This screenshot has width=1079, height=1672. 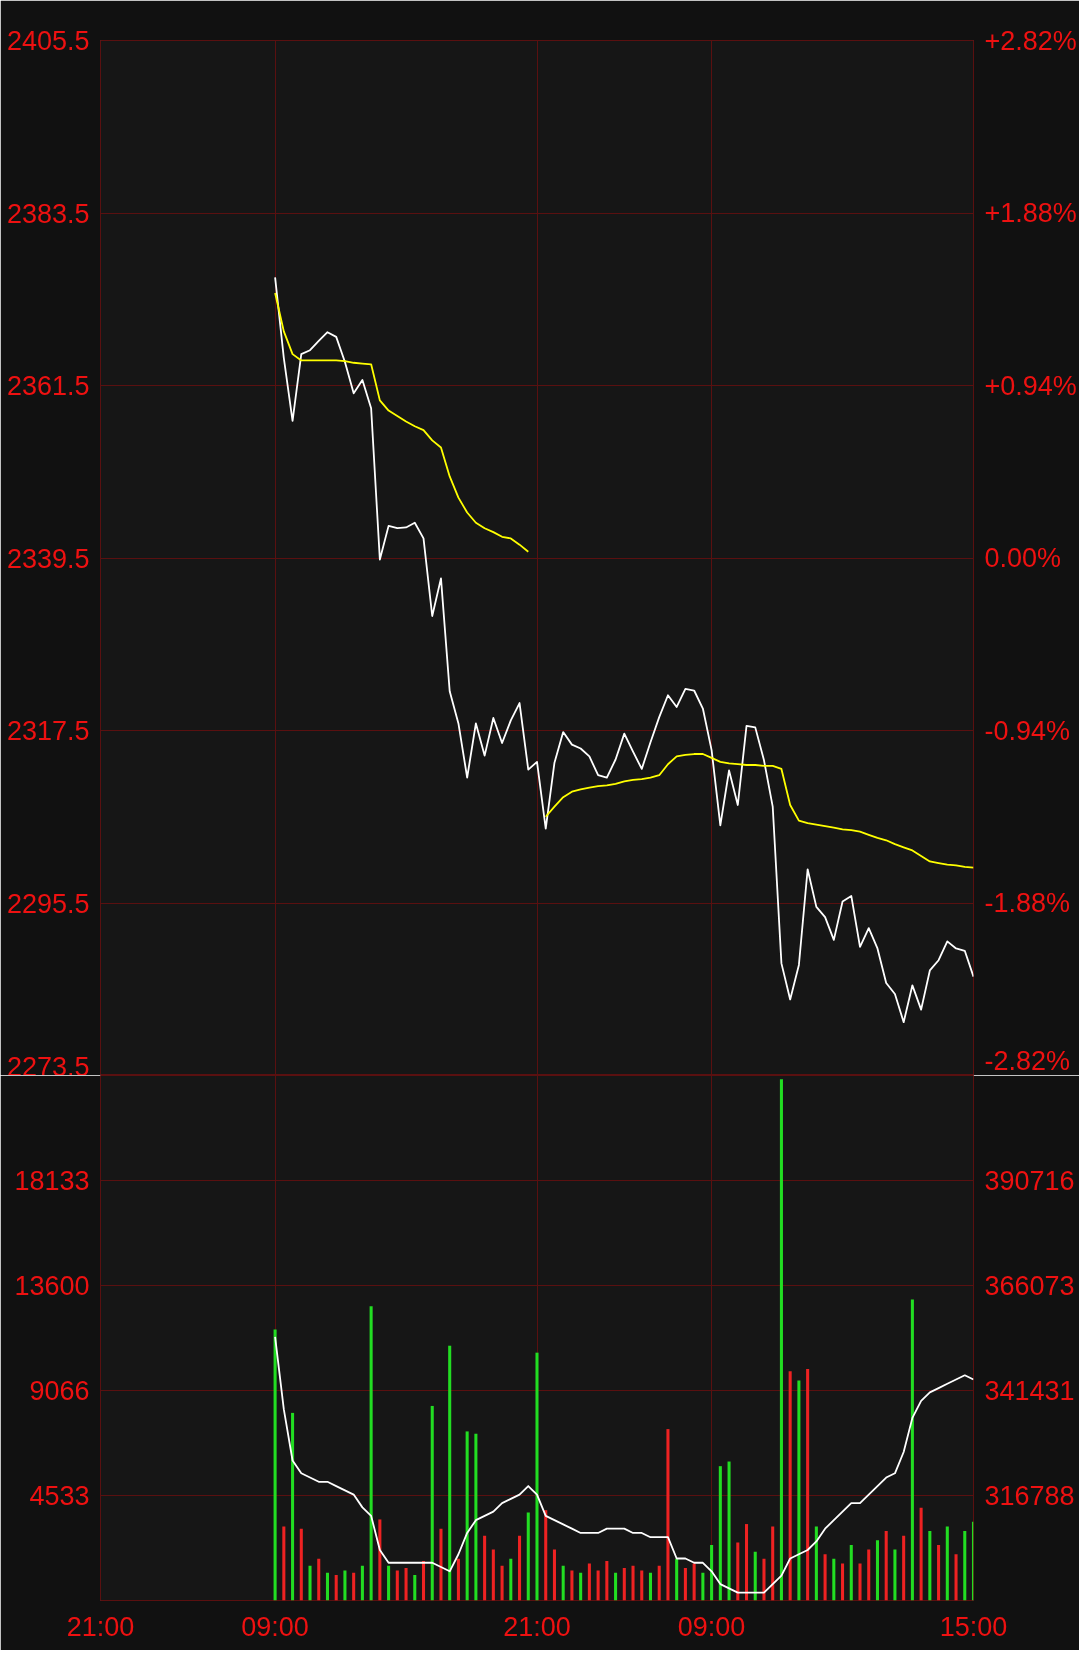 What do you see at coordinates (1029, 1496) in the screenshot?
I see `y2-tick-label: 316788` at bounding box center [1029, 1496].